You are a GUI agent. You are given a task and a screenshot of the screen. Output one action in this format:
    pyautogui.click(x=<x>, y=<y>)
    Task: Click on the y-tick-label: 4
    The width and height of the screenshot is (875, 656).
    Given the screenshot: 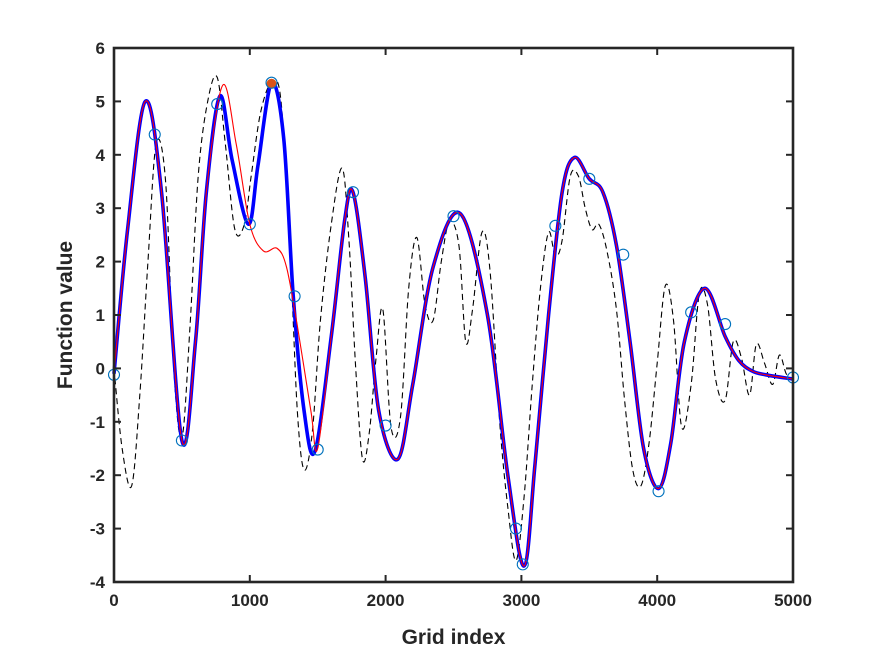 What is the action you would take?
    pyautogui.click(x=101, y=155)
    